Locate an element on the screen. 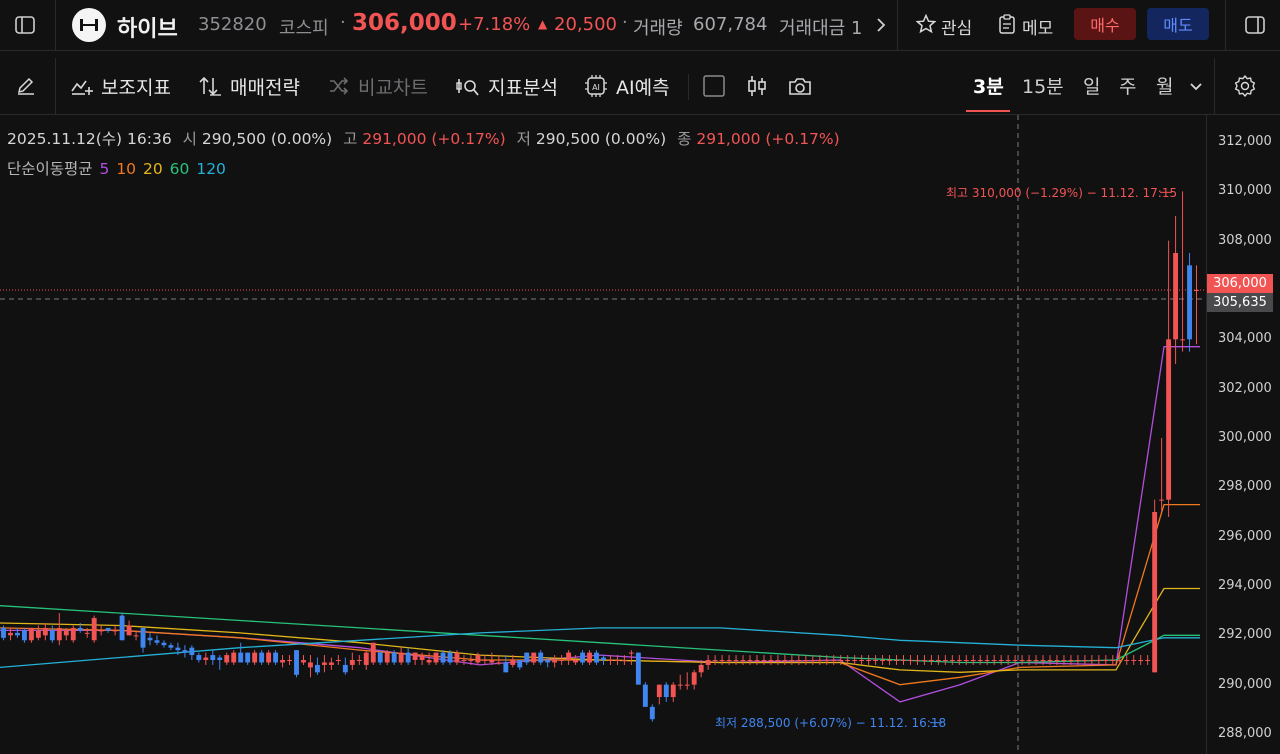  high-value: 291,000 (+0.17%) is located at coordinates (434, 139).